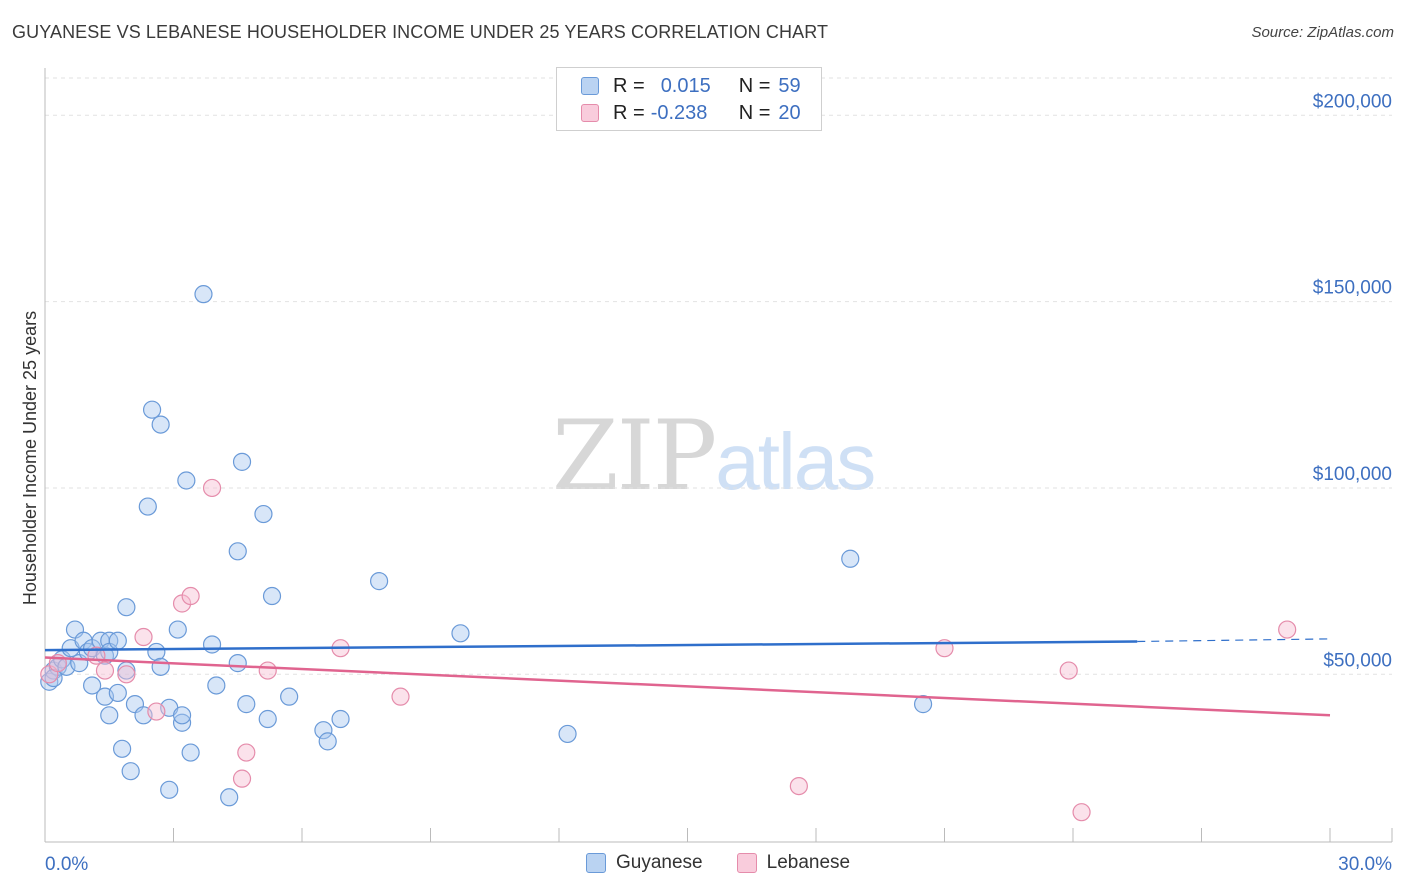 The width and height of the screenshot is (1406, 892). I want to click on guyanese-trendline, so click(591, 646).